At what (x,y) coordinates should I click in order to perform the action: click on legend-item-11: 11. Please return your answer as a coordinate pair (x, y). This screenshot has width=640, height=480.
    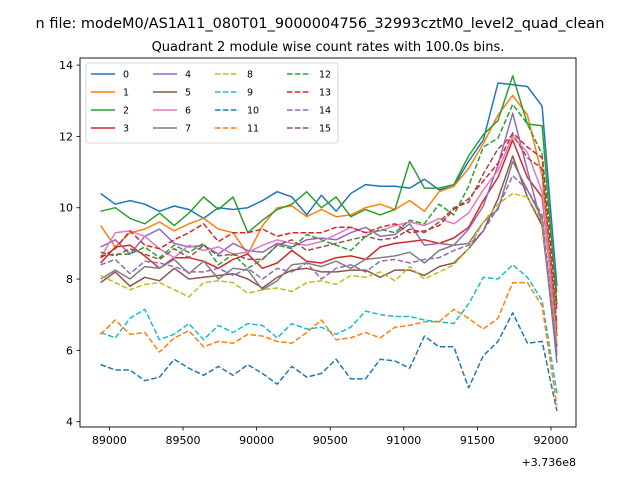
    Looking at the image, I should click on (237, 129).